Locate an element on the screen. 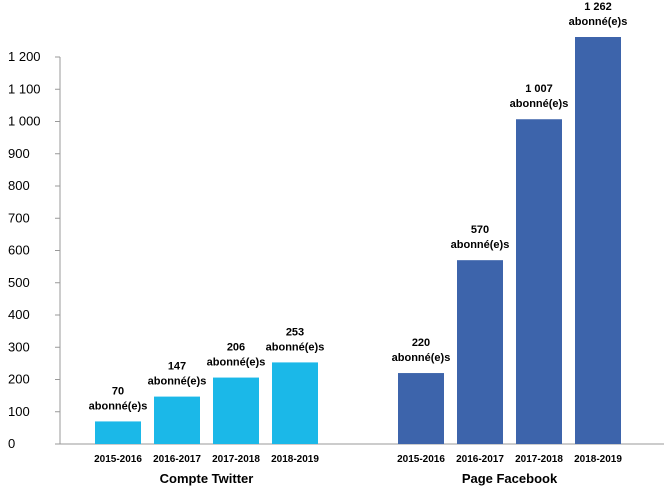  group-label: Compte Twitter is located at coordinates (207, 478).